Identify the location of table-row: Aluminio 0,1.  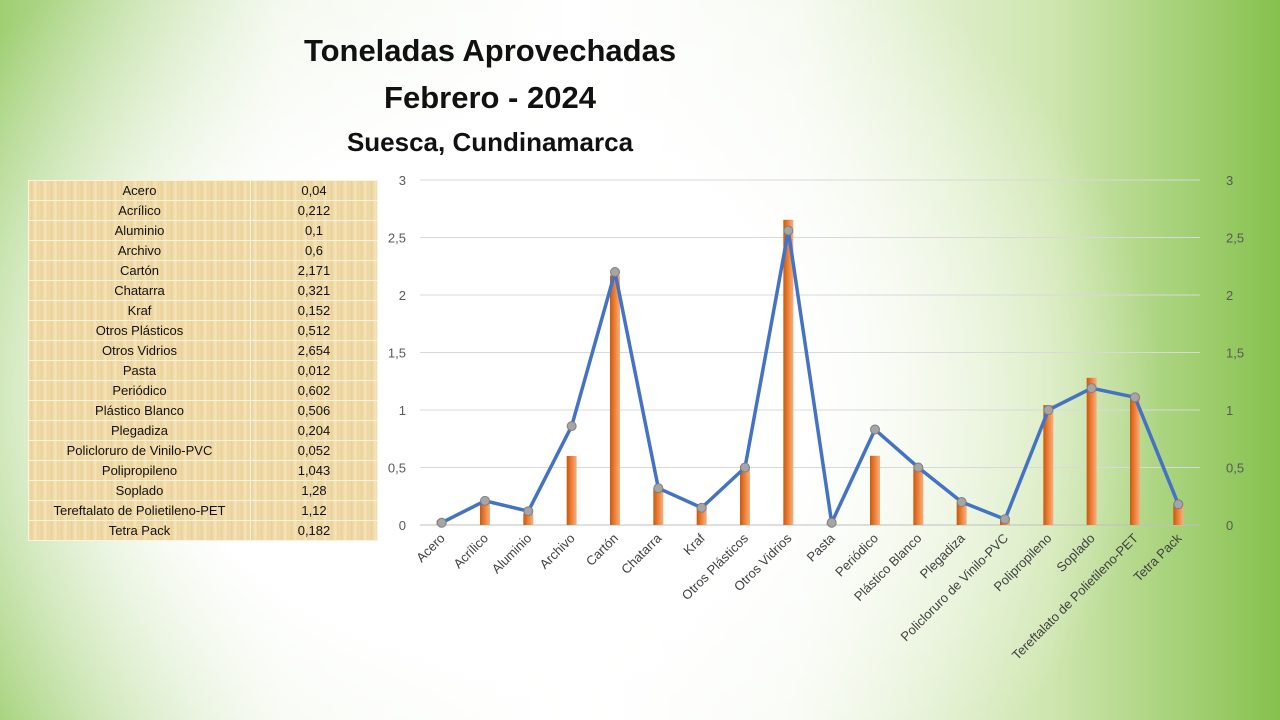
(203, 230).